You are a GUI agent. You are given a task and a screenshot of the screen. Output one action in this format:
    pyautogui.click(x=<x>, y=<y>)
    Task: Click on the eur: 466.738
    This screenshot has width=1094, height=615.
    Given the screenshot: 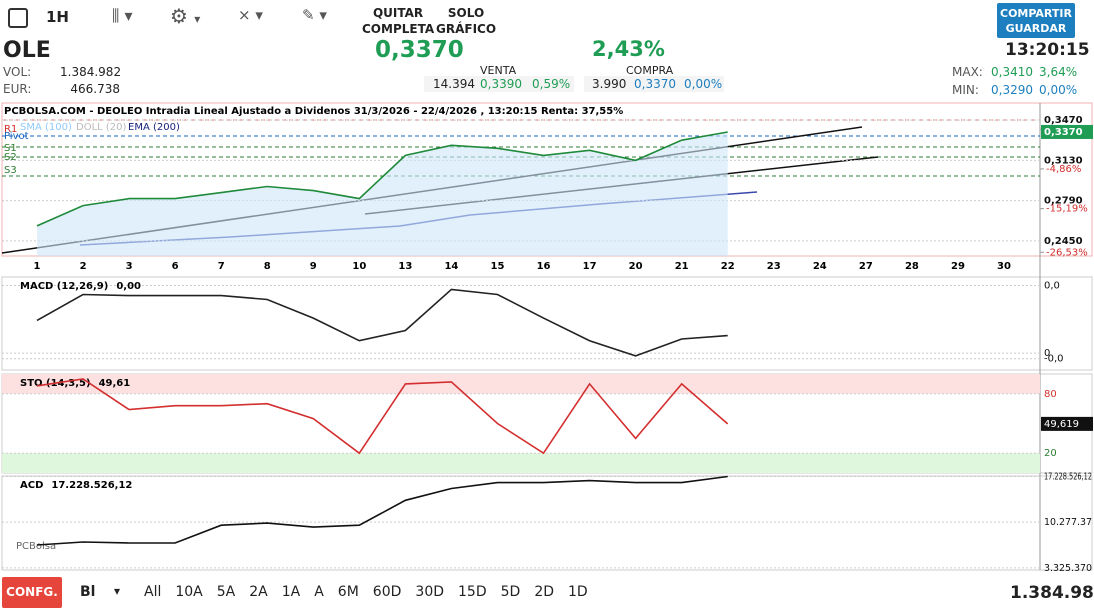 What is the action you would take?
    pyautogui.click(x=95, y=89)
    